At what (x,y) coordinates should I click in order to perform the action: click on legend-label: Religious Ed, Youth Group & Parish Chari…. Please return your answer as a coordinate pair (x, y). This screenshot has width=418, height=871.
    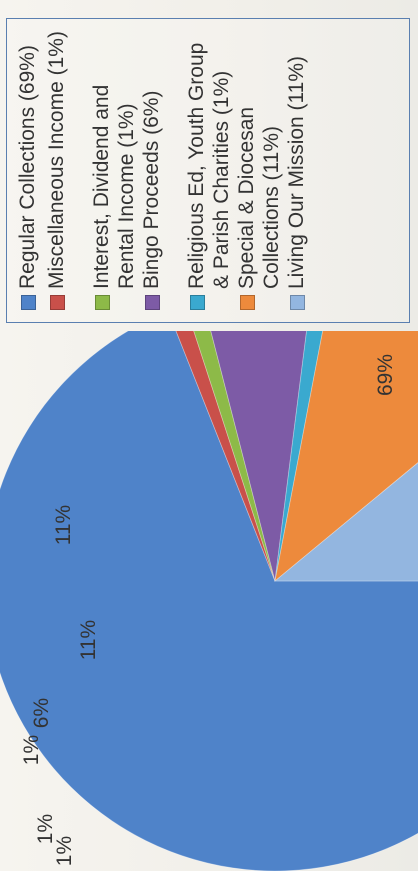
    Looking at the image, I should click on (209, 165).